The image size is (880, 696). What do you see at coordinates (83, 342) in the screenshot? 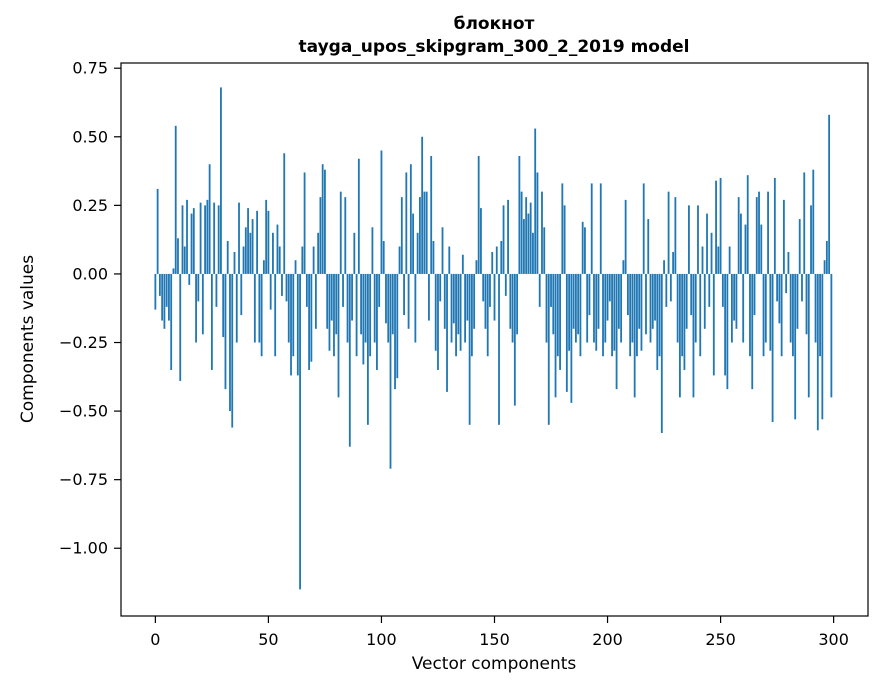
I see `y-tick-label: −0.25` at bounding box center [83, 342].